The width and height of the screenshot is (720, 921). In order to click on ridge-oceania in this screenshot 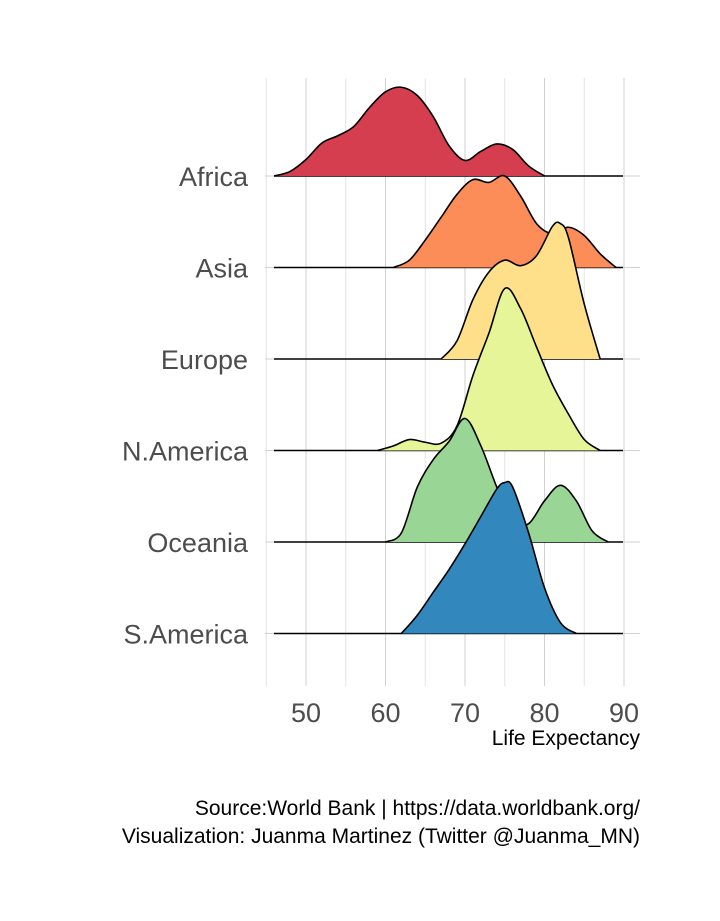, I will do `click(448, 480)`.